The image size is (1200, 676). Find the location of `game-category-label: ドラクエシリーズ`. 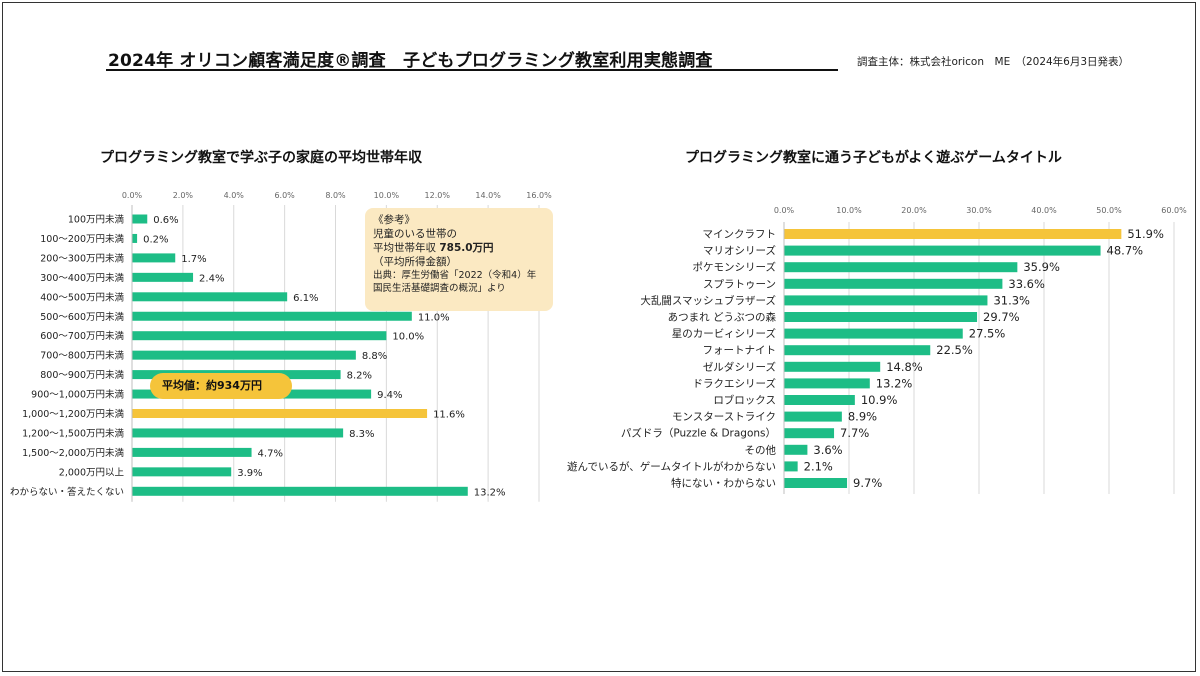

game-category-label: ドラクエシリーズ is located at coordinates (734, 383).